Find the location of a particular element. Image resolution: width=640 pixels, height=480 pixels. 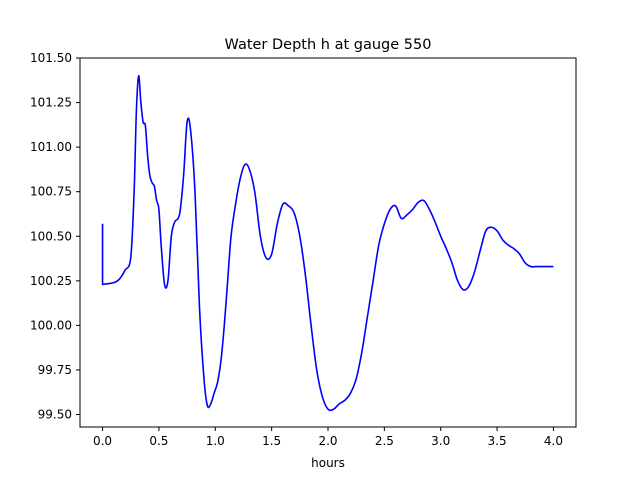

x-tick-label: 4.0 is located at coordinates (553, 441).